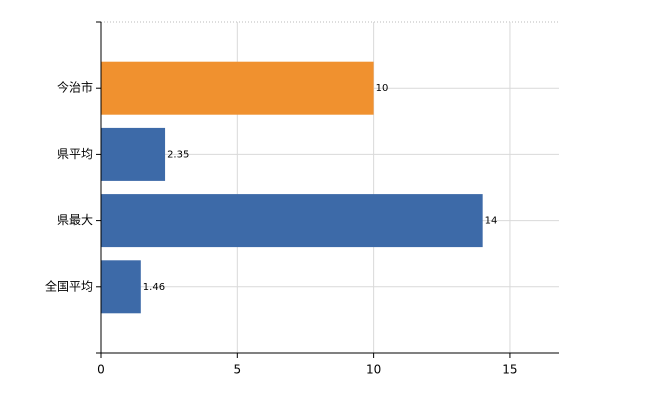 This screenshot has width=650, height=400. What do you see at coordinates (101, 370) in the screenshot?
I see `x-tick-label: 0` at bounding box center [101, 370].